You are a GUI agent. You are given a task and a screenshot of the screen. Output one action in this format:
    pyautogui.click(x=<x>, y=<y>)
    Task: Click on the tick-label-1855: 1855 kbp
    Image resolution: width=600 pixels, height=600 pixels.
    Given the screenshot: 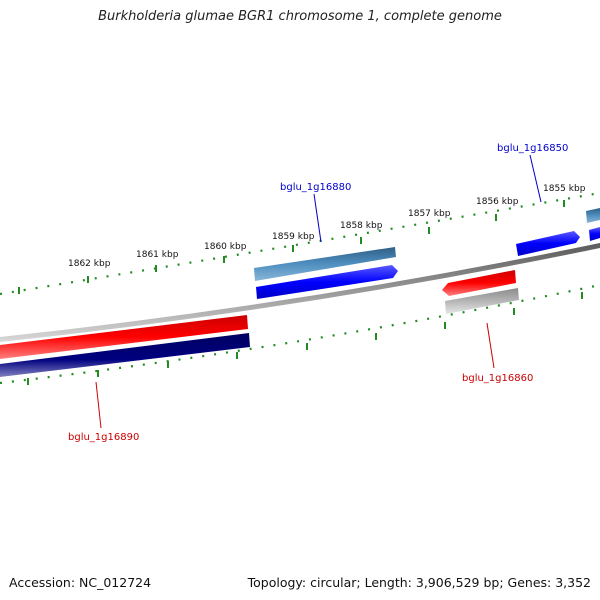 What is the action you would take?
    pyautogui.click(x=564, y=189)
    